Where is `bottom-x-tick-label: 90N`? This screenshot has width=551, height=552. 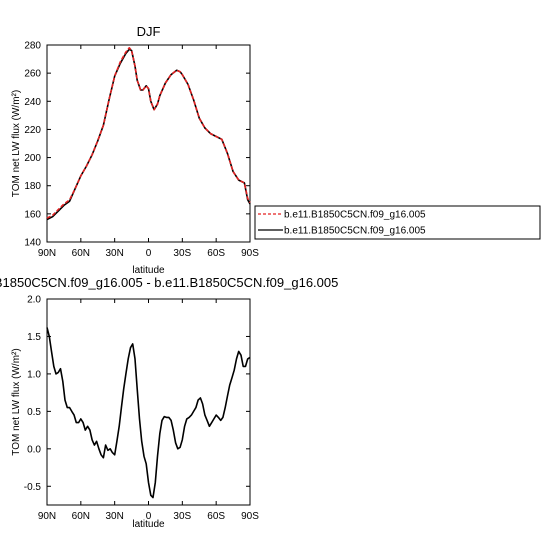 bottom-x-tick-label: 90N is located at coordinates (47, 516).